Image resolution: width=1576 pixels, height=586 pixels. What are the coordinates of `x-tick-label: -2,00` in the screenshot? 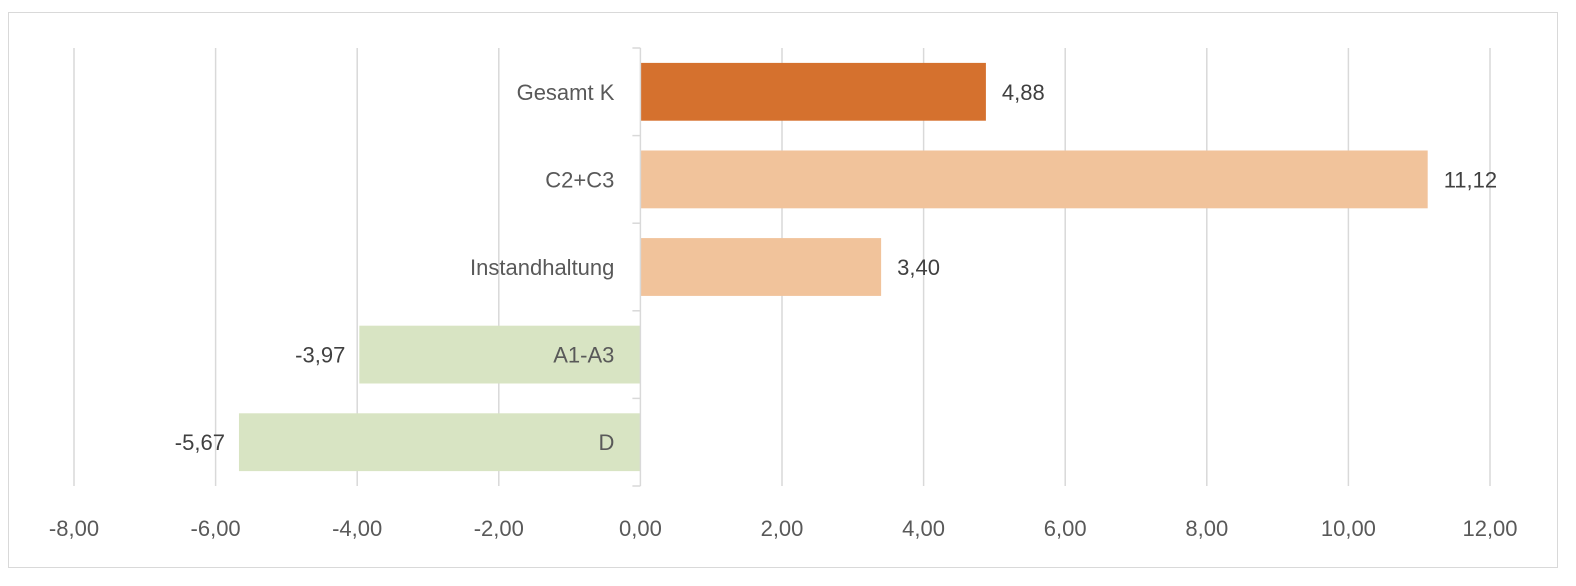 It's located at (499, 528).